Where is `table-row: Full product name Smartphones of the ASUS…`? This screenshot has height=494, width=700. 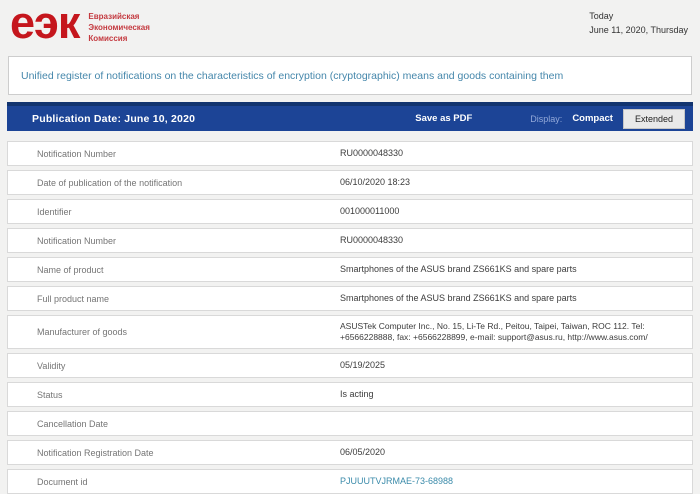
table-row: Full product name Smartphones of the ASUS… is located at coordinates (350, 298).